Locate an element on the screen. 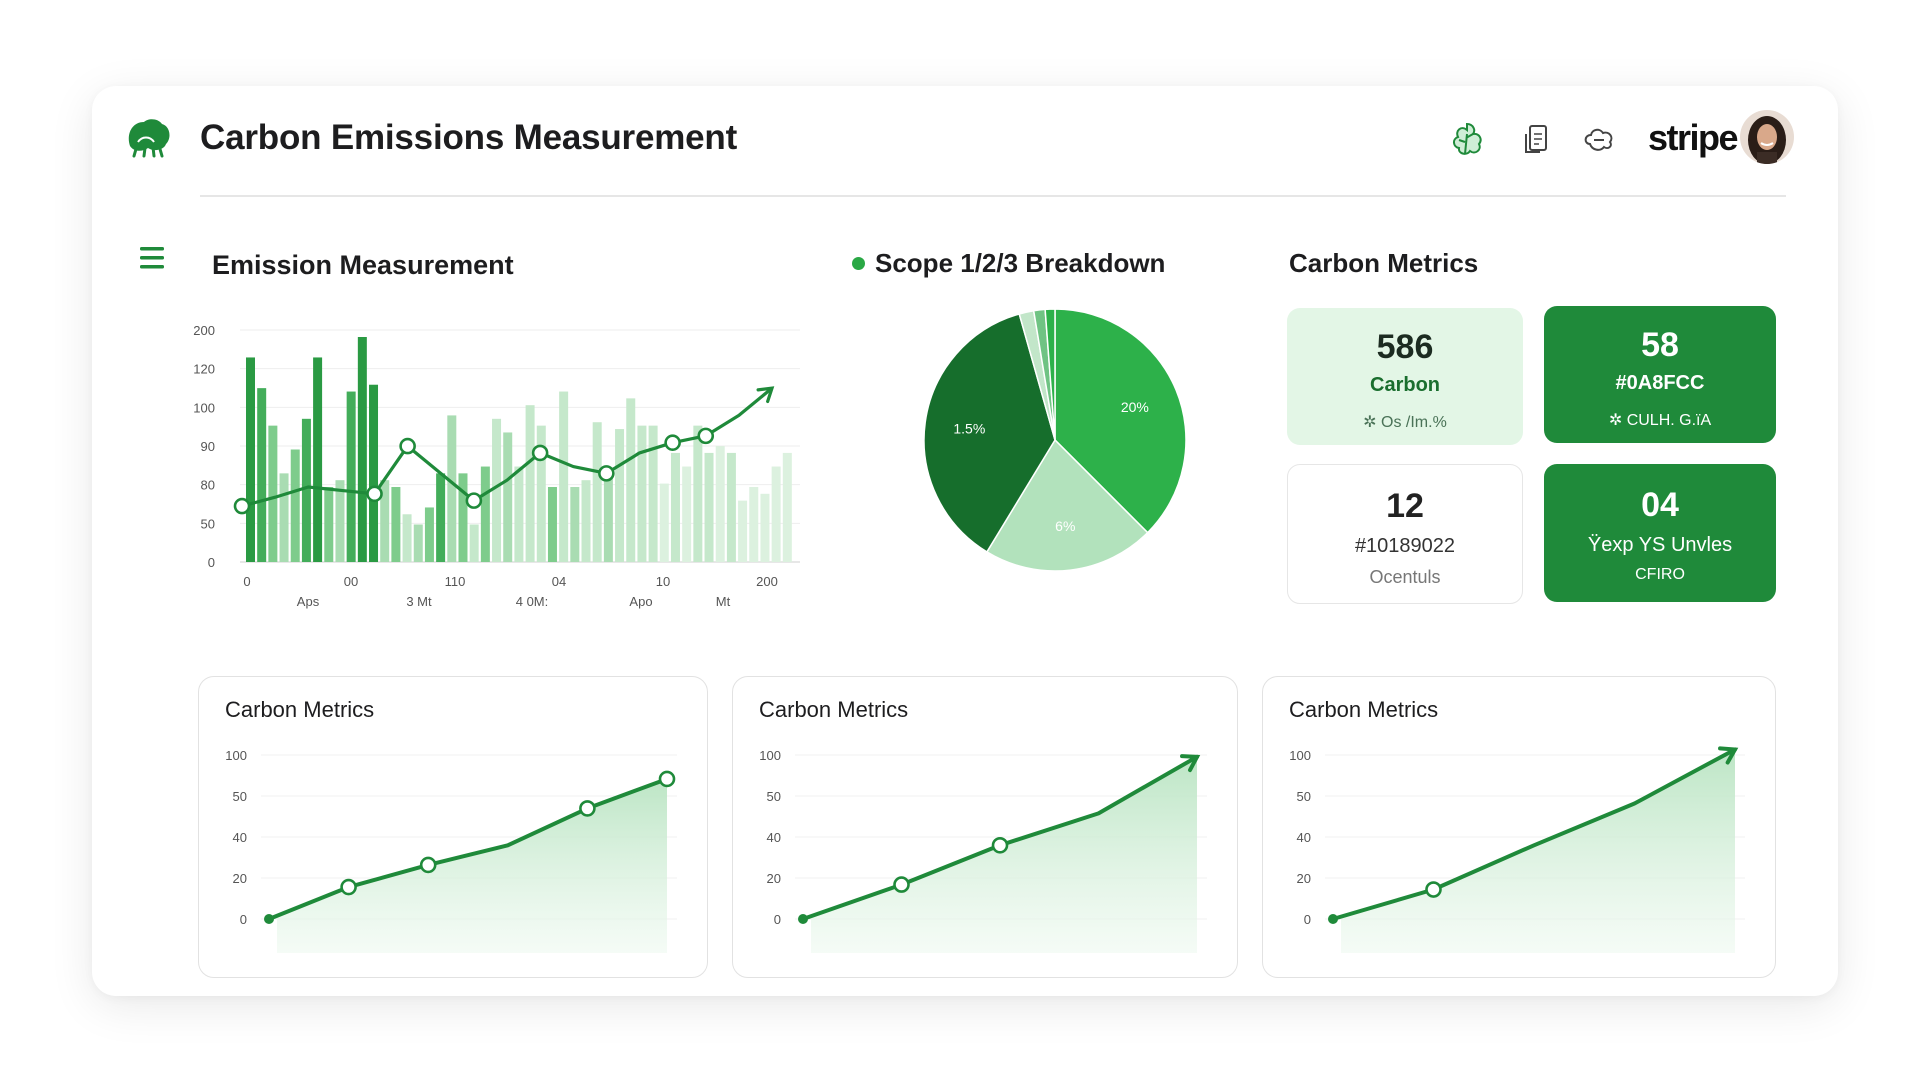  brand-wordmark: stripe is located at coordinates (1693, 137).